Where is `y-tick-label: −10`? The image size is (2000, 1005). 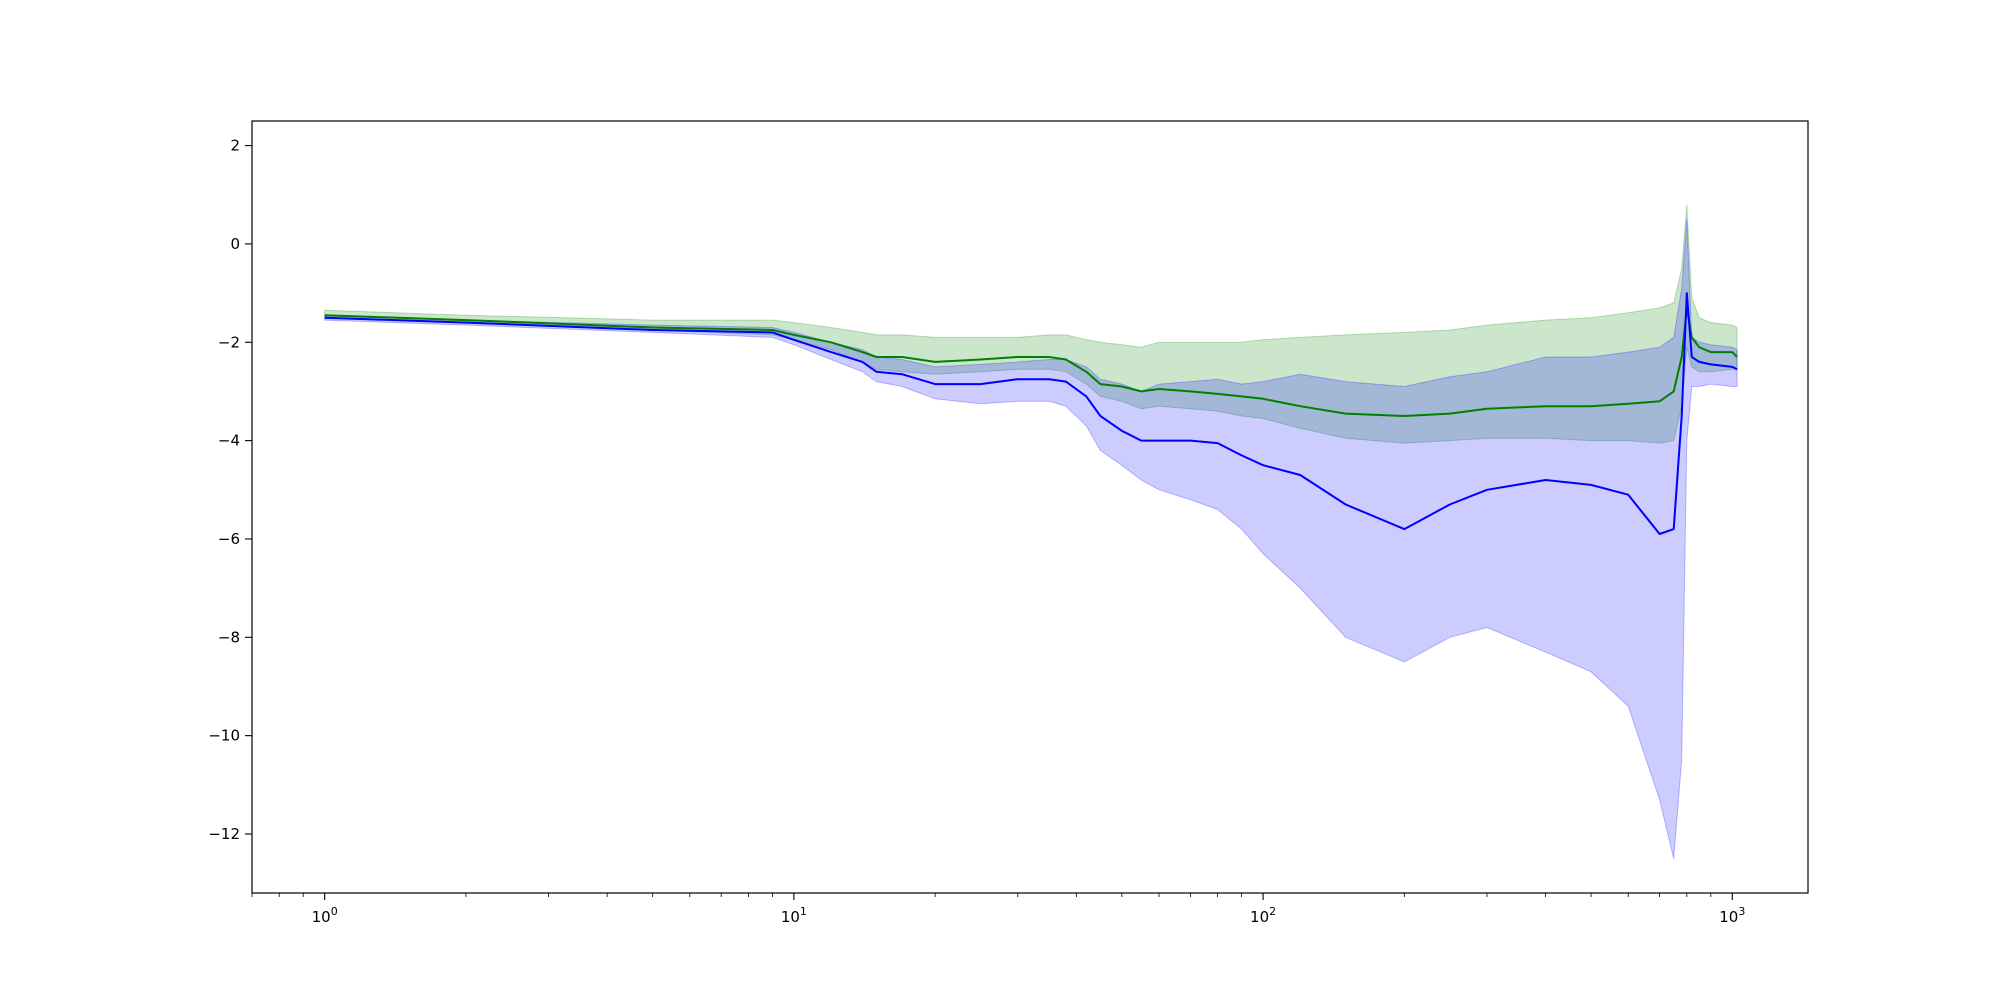
y-tick-label: −10 is located at coordinates (224, 736).